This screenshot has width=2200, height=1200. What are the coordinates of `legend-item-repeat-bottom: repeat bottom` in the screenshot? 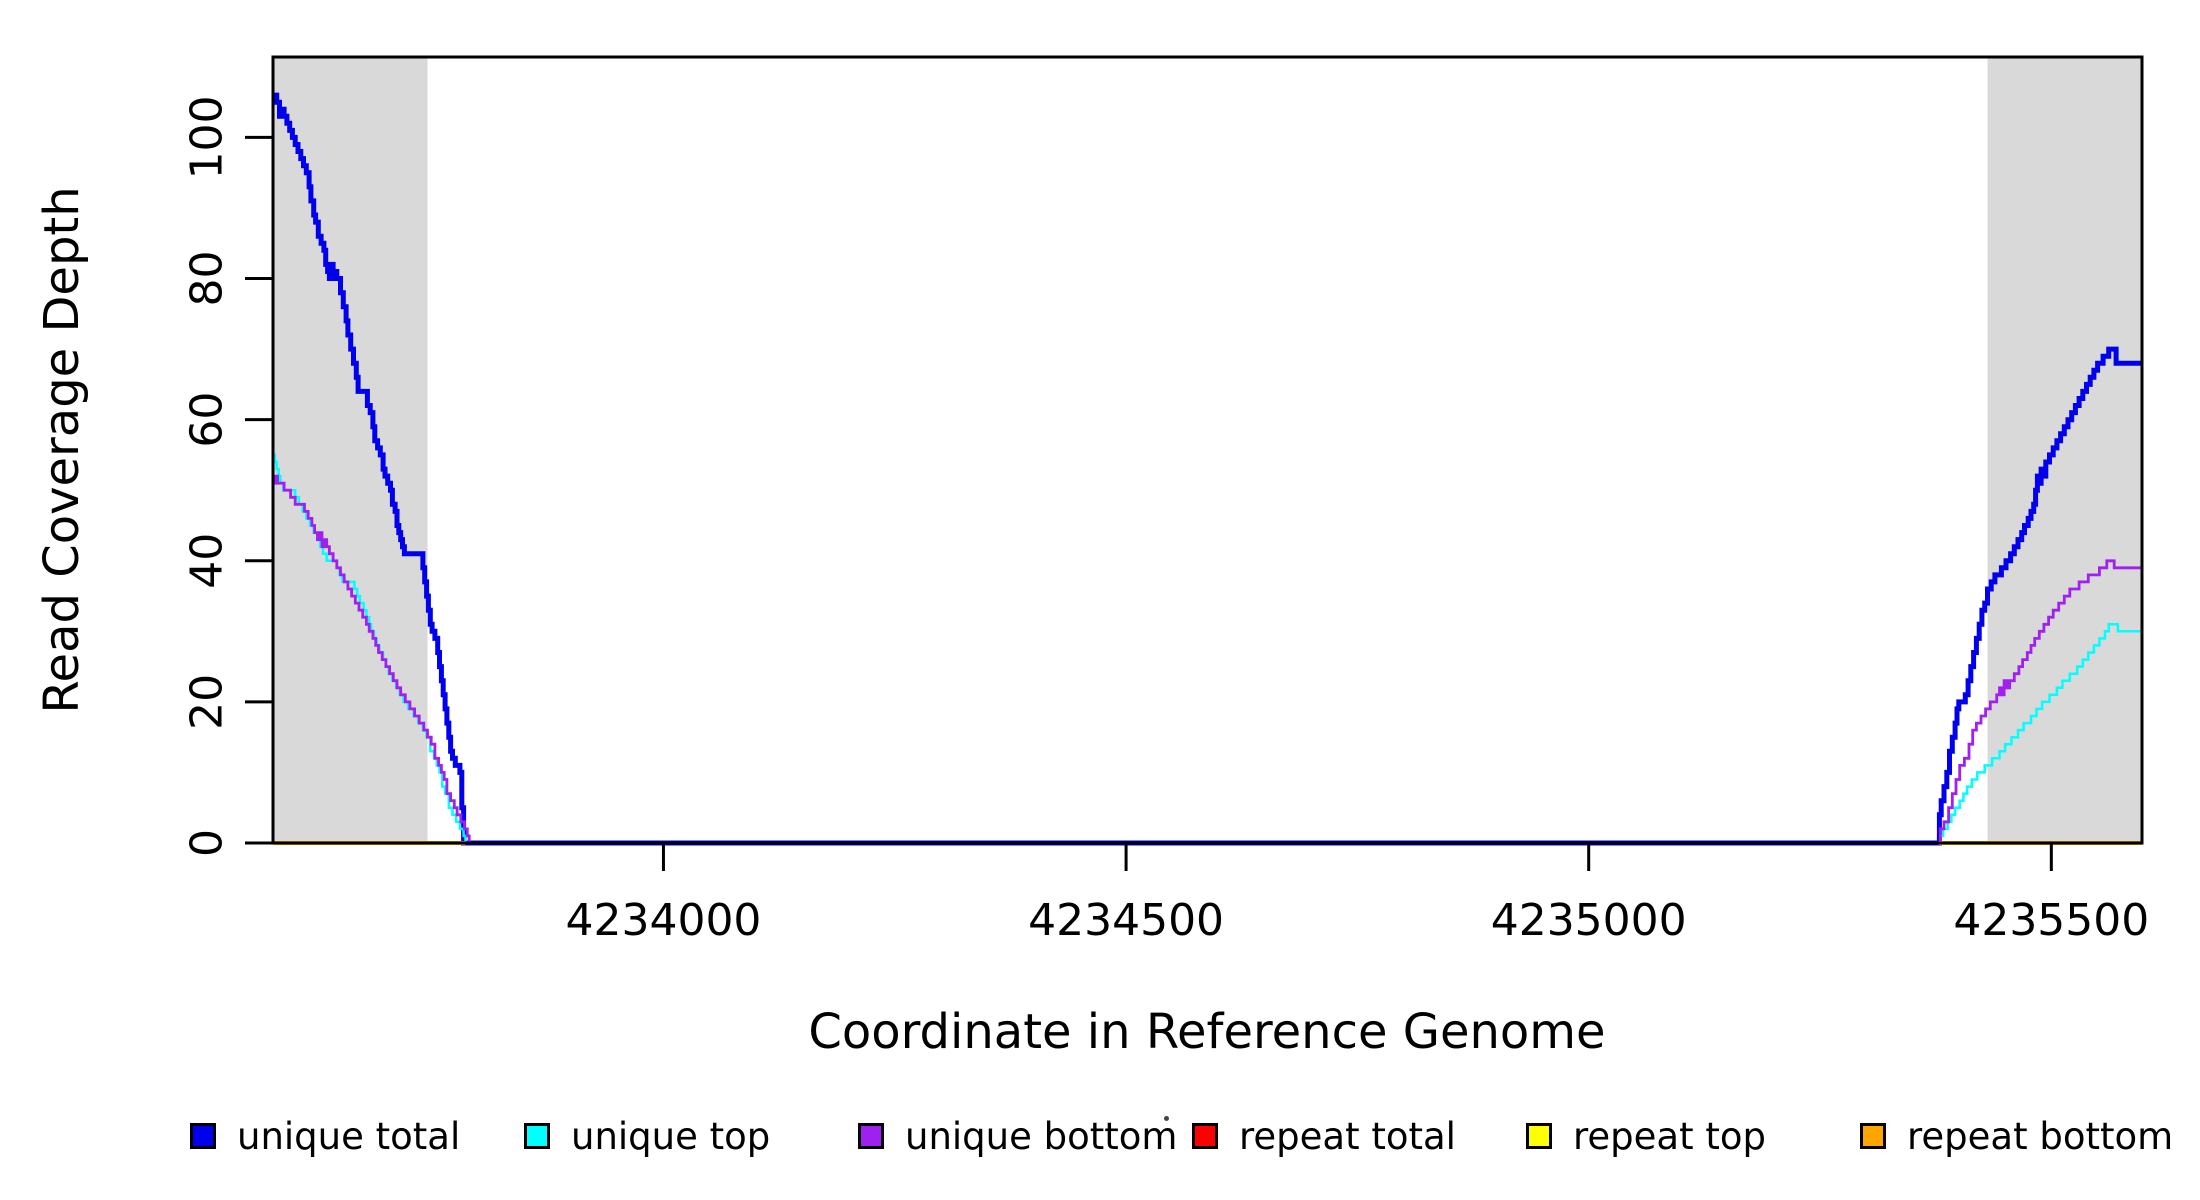 It's located at (2016, 1136).